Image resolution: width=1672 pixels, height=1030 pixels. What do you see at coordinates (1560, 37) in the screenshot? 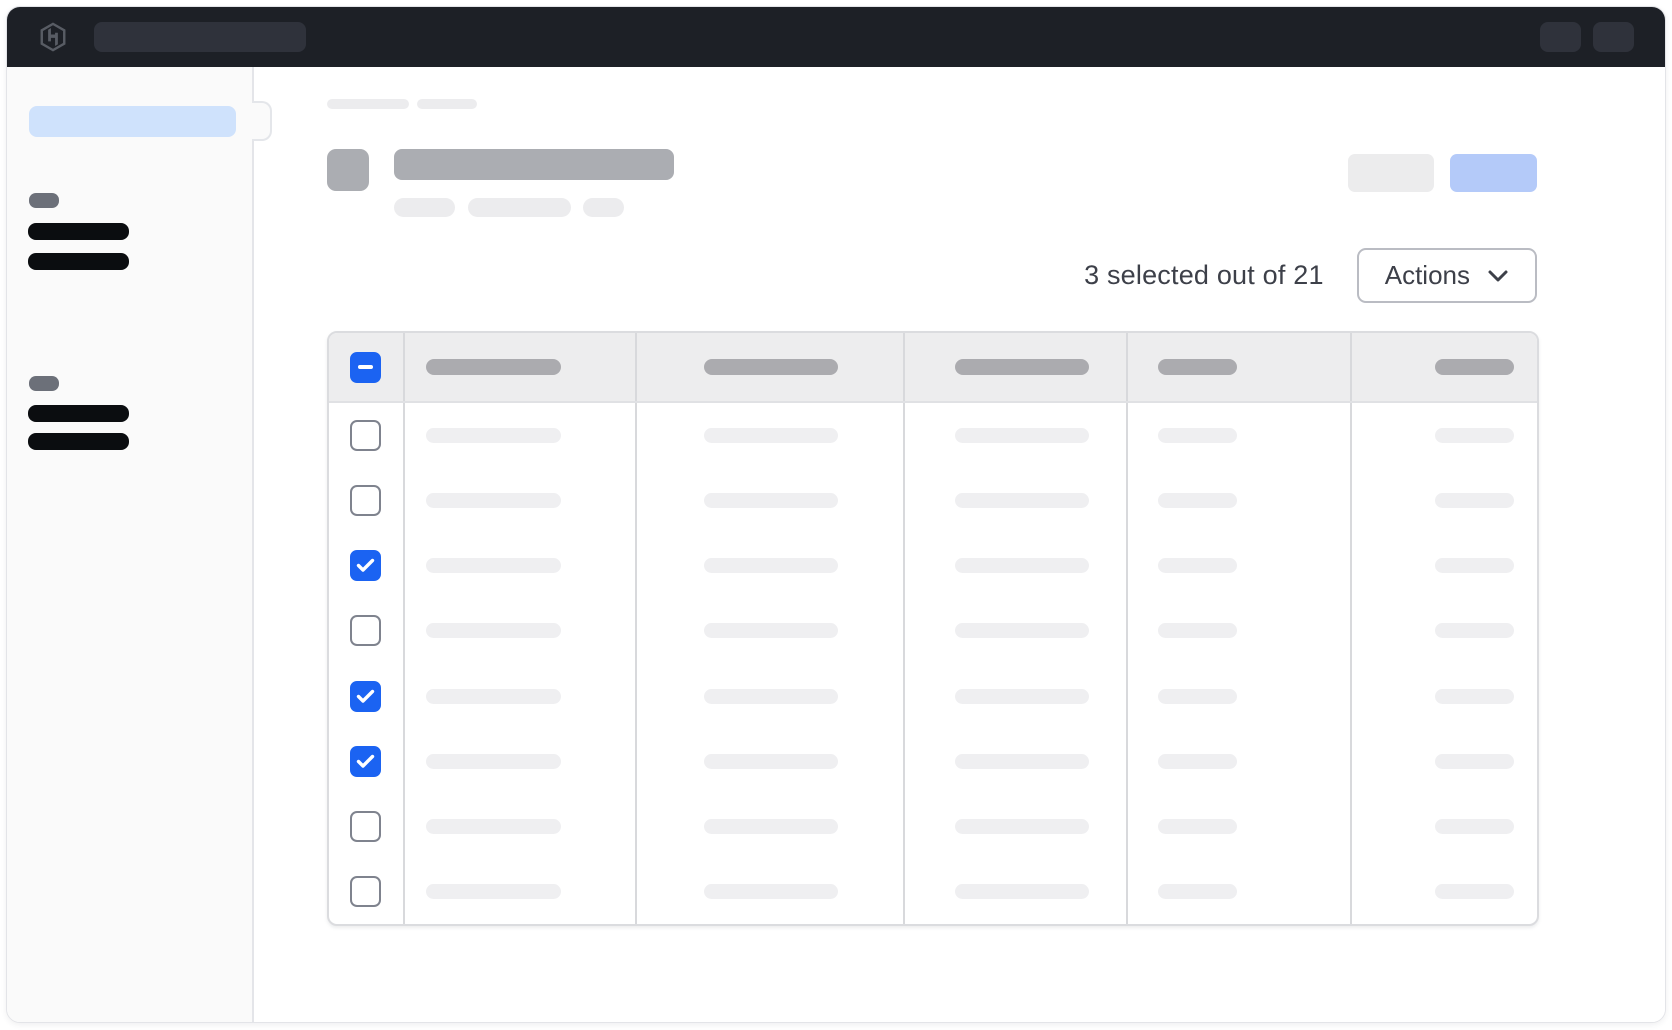
I see `help-button` at bounding box center [1560, 37].